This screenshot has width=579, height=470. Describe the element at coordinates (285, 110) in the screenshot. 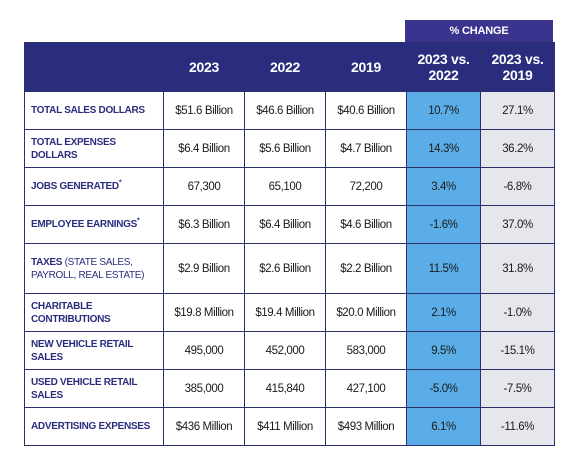

I see `value-2022: $46.6 Billion` at that location.